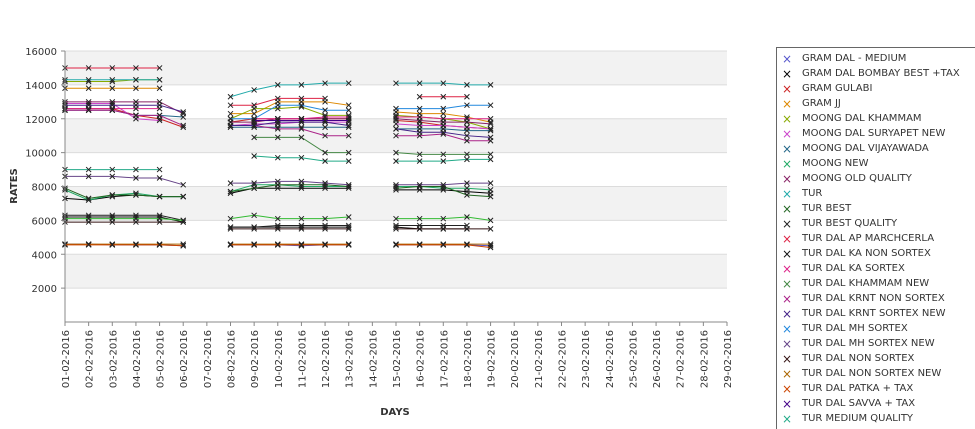 Image resolution: width=975 pixels, height=429 pixels. Describe the element at coordinates (801, 193) in the screenshot. I see `legend-item: × TUR` at that location.